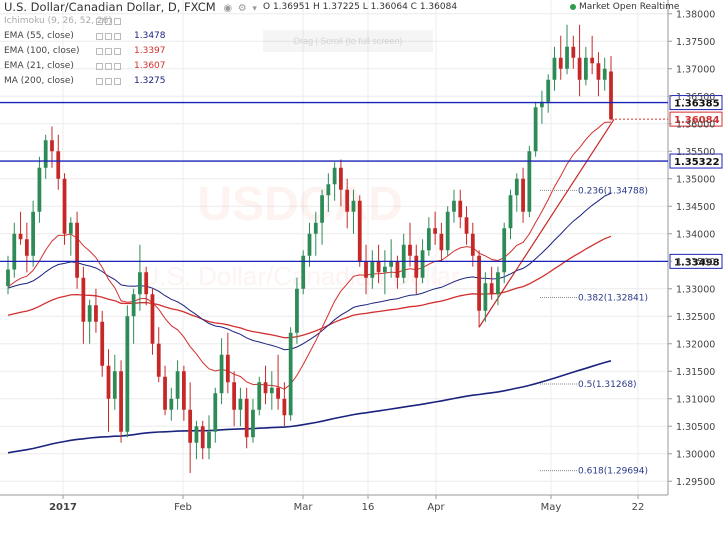  I want to click on y-tick-label: 1.36500, so click(695, 97).